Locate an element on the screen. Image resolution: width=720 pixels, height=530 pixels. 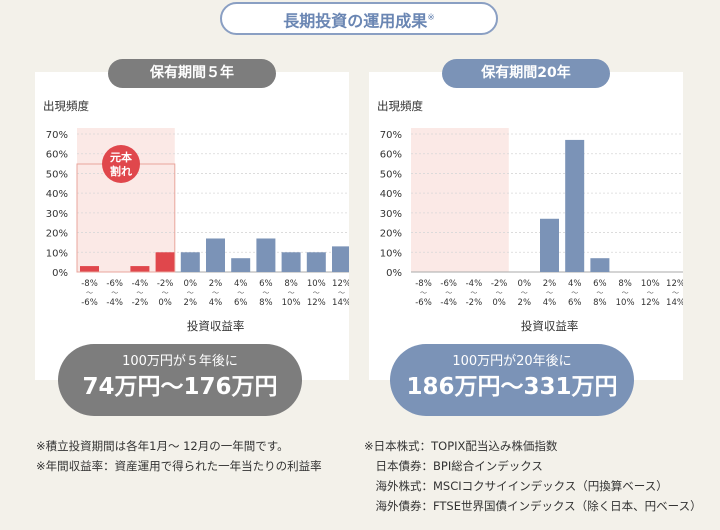
note-line: 海外債券：FTSE世界国債インデックス（除く日本、円ベース） is located at coordinates (533, 506).